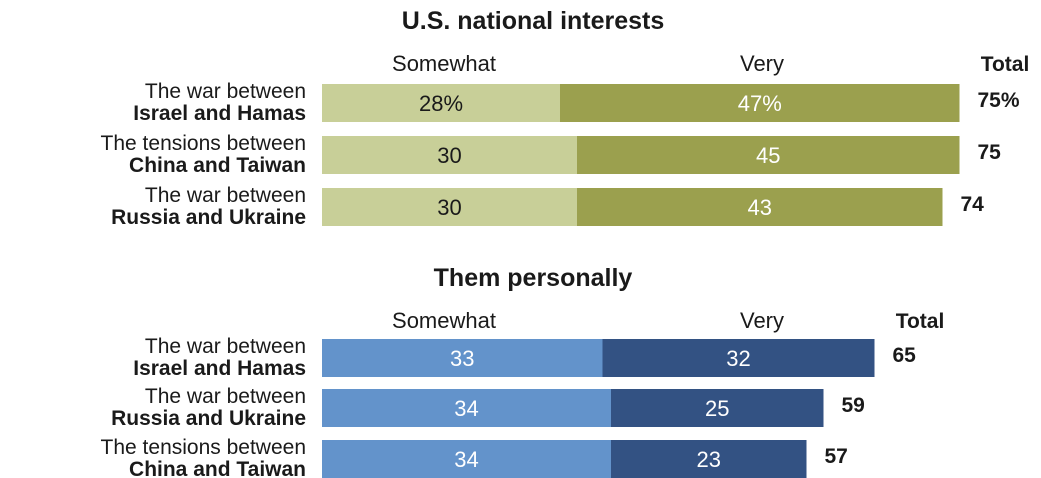 Image resolution: width=1041 pixels, height=478 pixels. I want to click on data-label-very: 32, so click(738, 358).